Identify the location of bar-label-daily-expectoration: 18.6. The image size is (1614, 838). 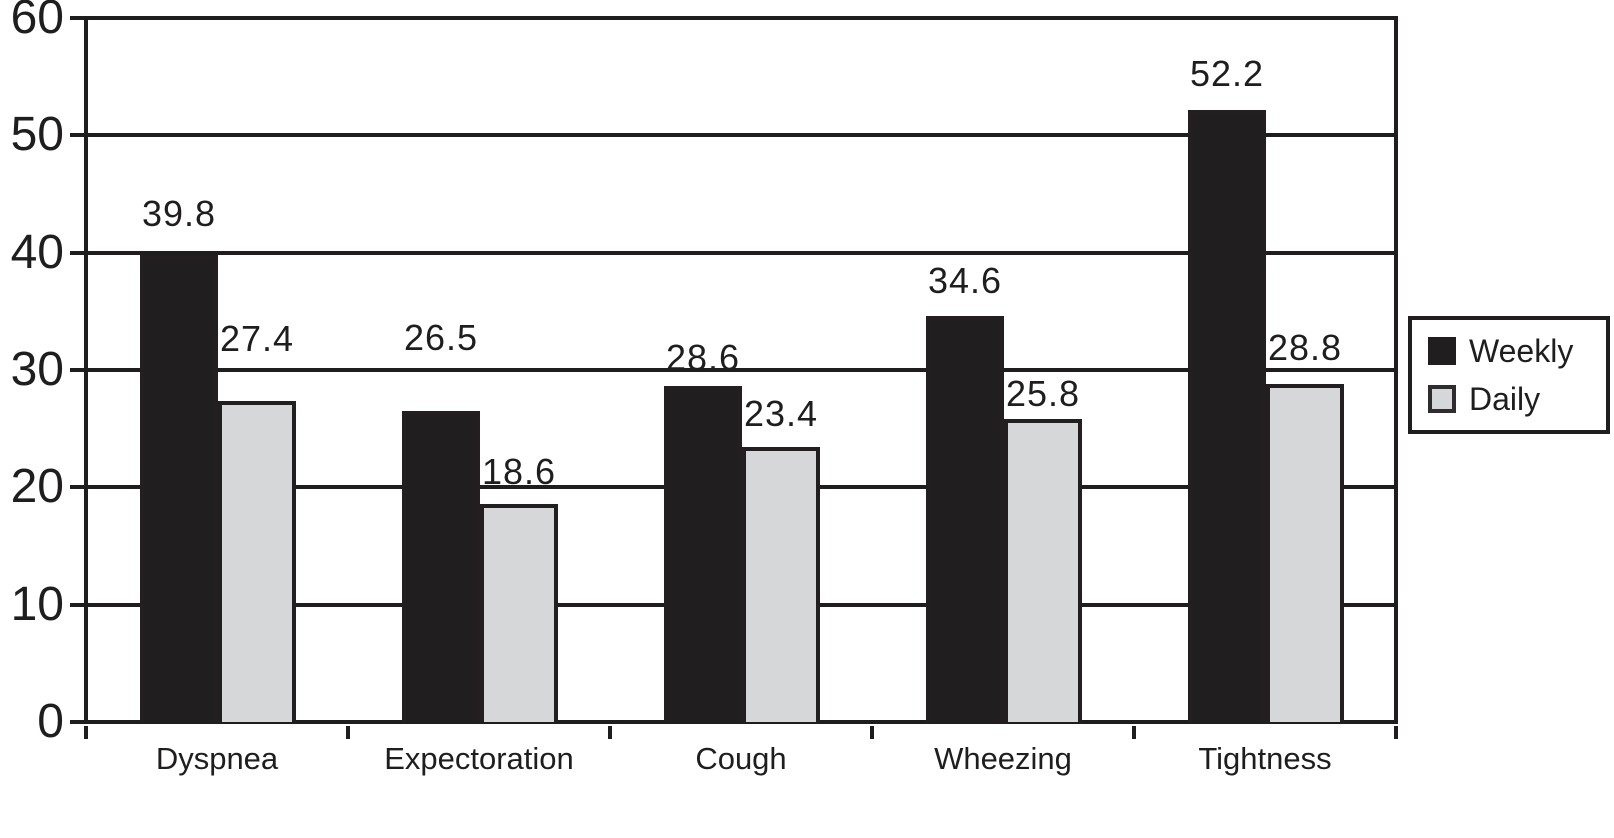
(519, 471).